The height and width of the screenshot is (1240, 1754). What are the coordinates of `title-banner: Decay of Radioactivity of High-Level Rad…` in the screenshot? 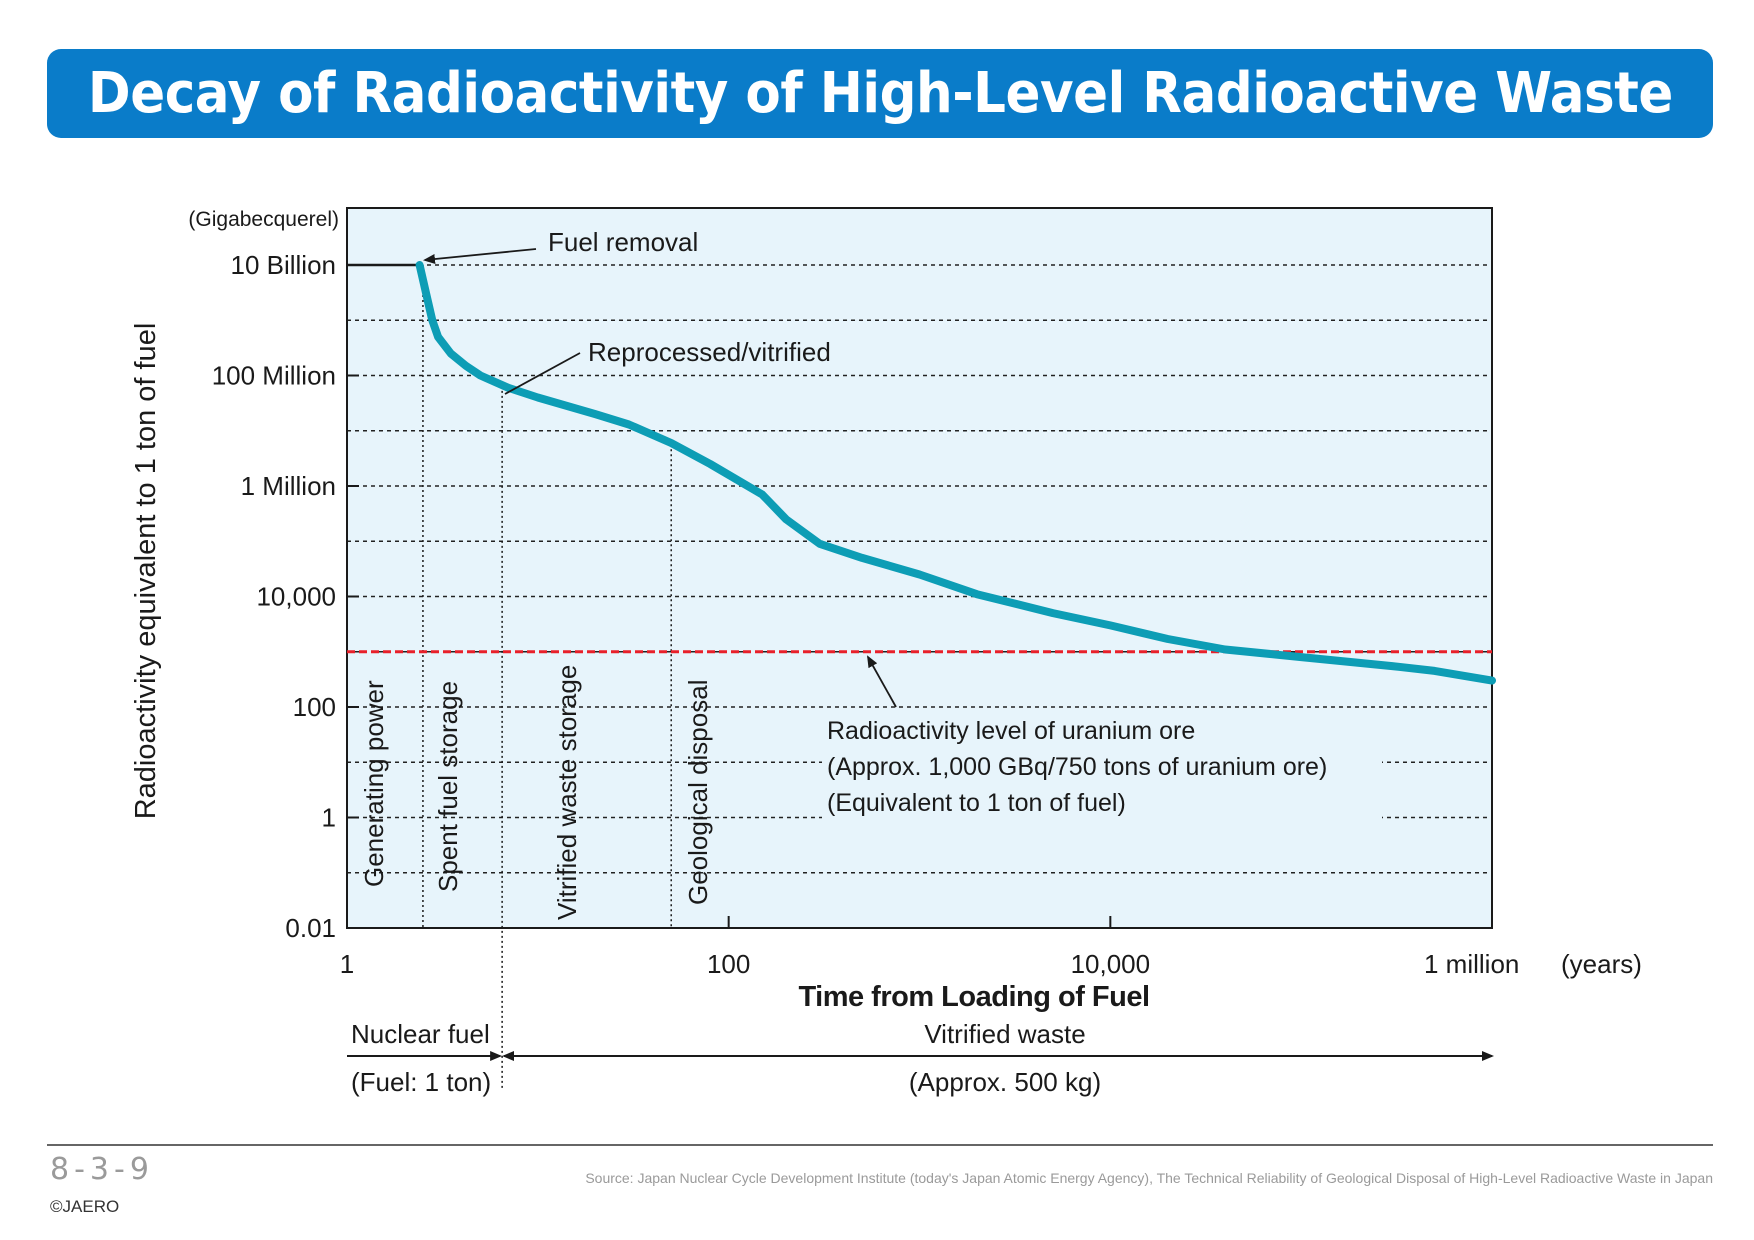 It's located at (880, 93).